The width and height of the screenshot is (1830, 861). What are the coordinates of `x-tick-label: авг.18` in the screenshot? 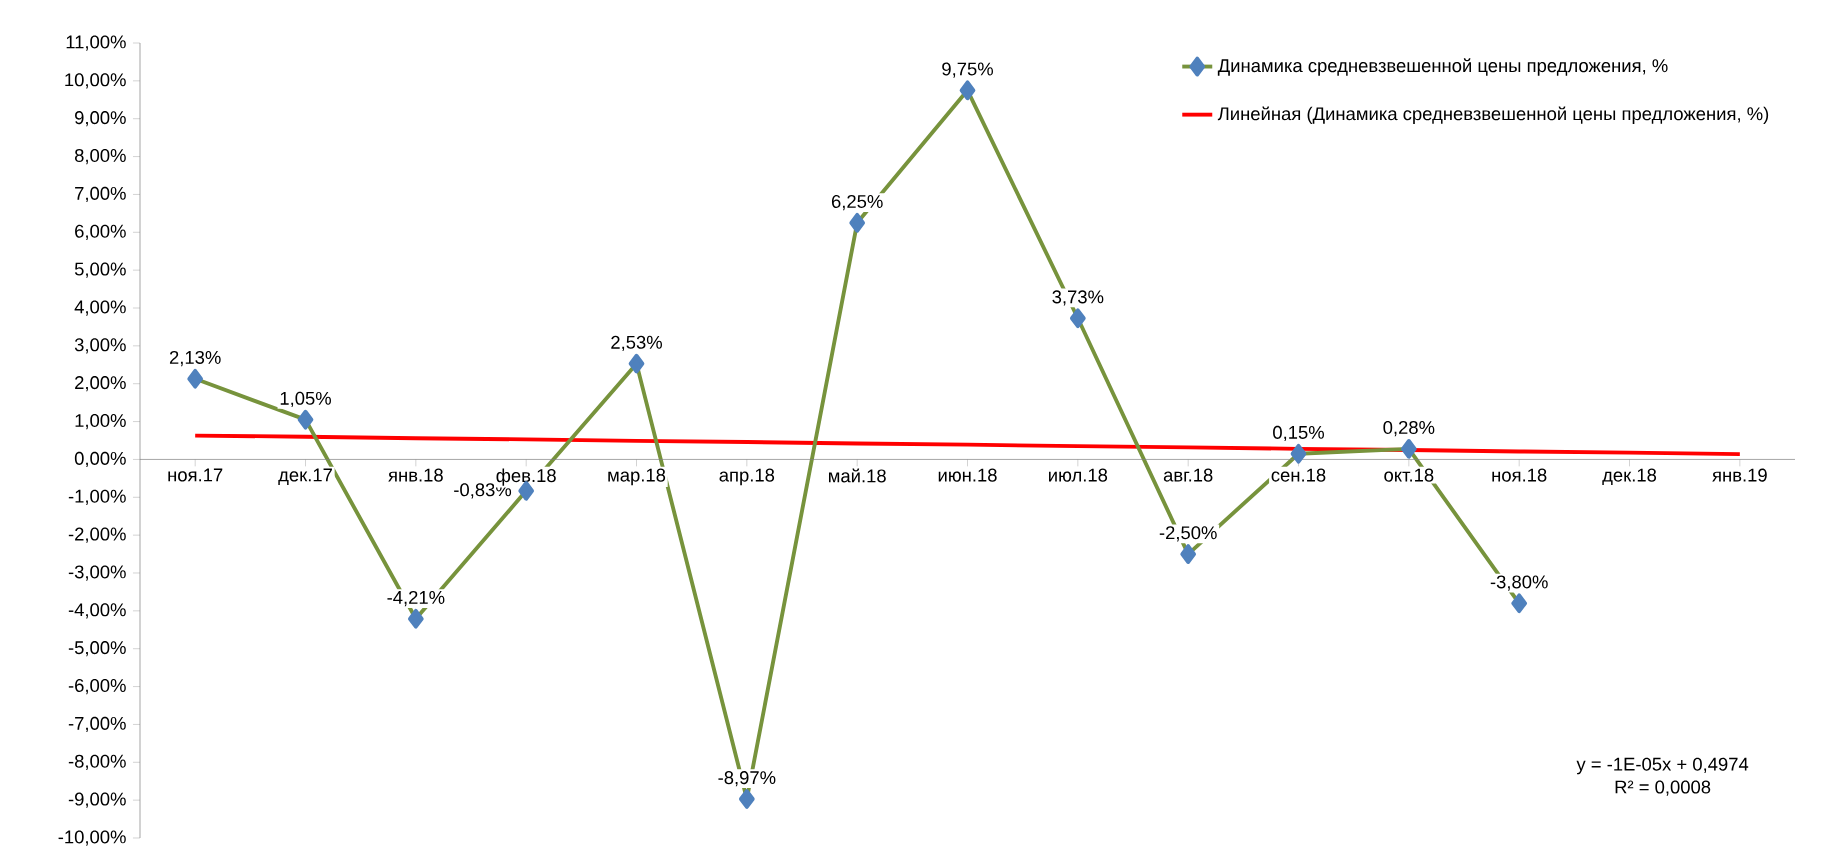 It's located at (1188, 475).